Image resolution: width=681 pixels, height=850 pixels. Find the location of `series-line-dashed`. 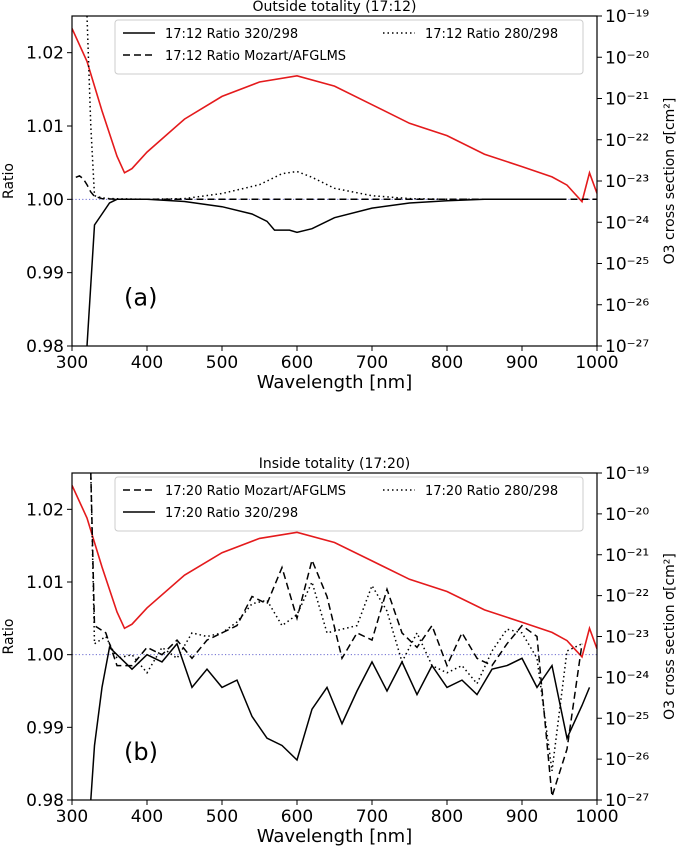

series-line-dashed is located at coordinates (336, 188).